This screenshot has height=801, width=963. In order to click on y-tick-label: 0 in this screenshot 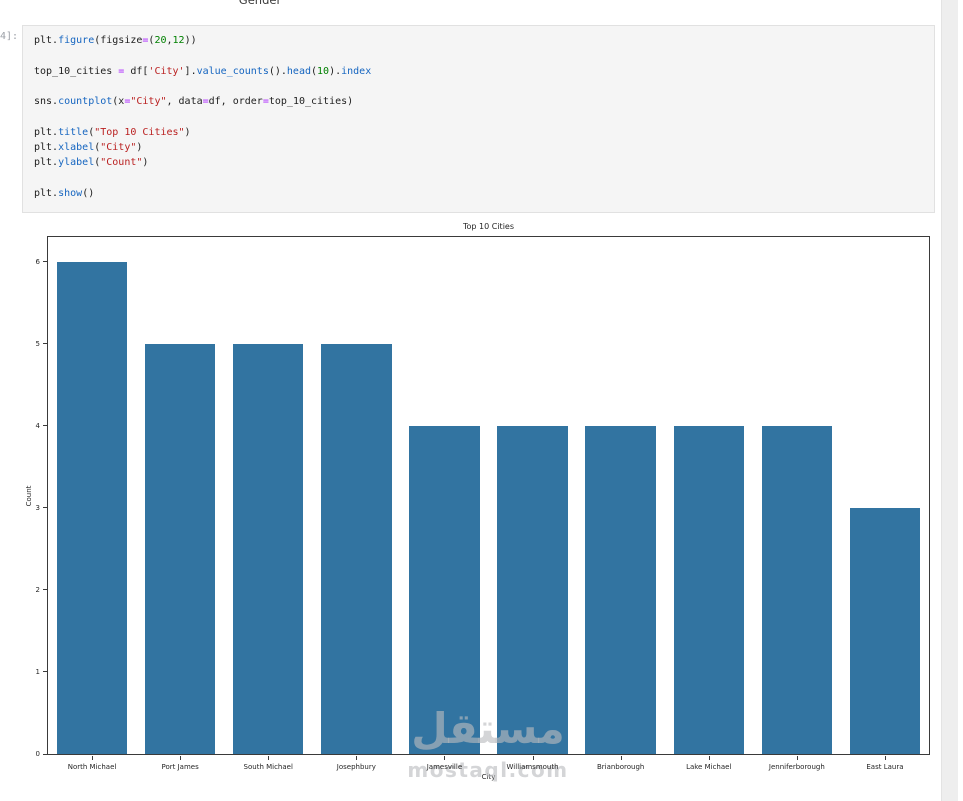, I will do `click(37, 754)`.